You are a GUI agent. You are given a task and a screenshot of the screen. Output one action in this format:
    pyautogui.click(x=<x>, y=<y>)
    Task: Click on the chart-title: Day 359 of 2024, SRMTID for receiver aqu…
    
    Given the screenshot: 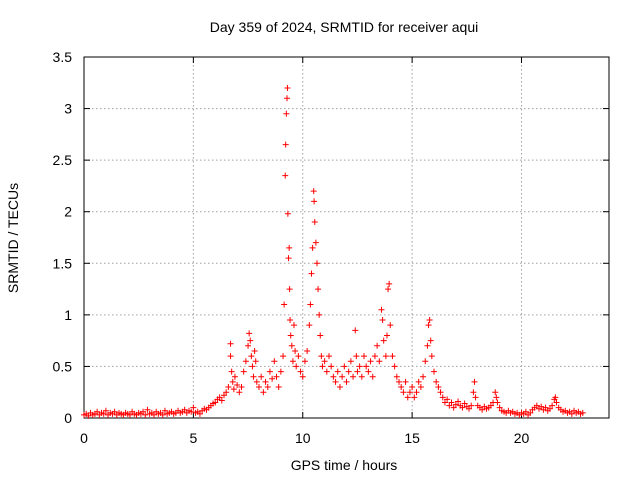 What is the action you would take?
    pyautogui.click(x=344, y=27)
    